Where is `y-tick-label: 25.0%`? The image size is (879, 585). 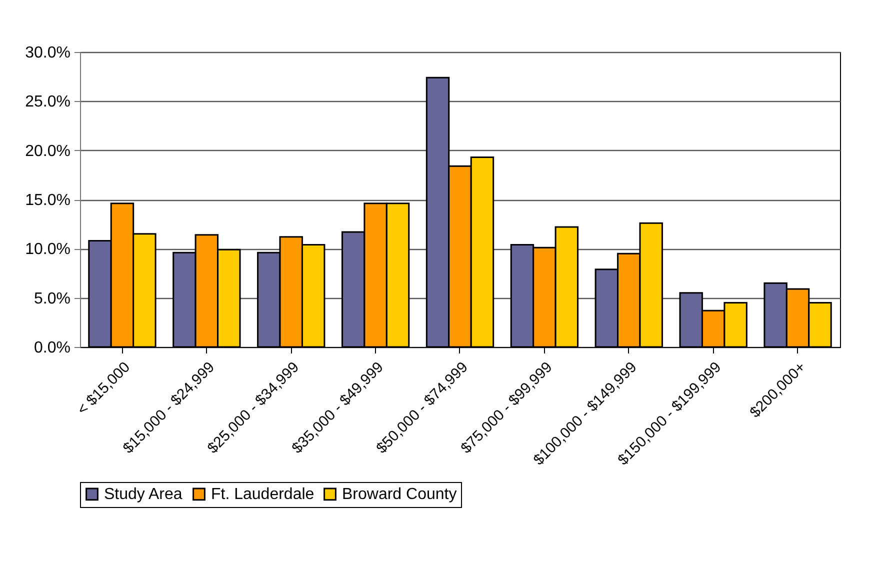
y-tick-label: 25.0% is located at coordinates (47, 102).